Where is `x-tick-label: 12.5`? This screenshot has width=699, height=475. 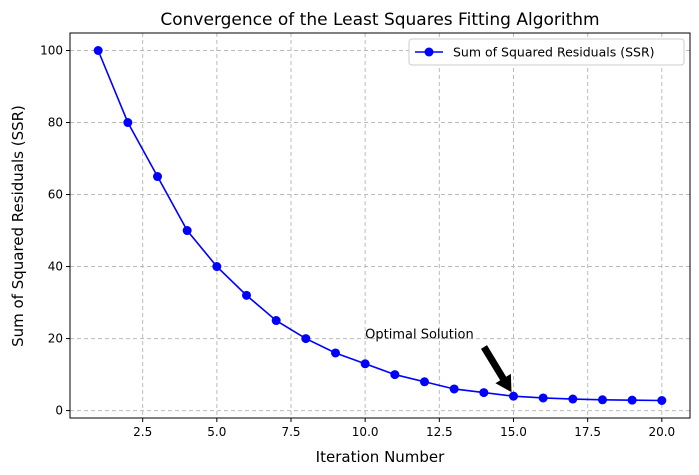 x-tick-label: 12.5 is located at coordinates (439, 432).